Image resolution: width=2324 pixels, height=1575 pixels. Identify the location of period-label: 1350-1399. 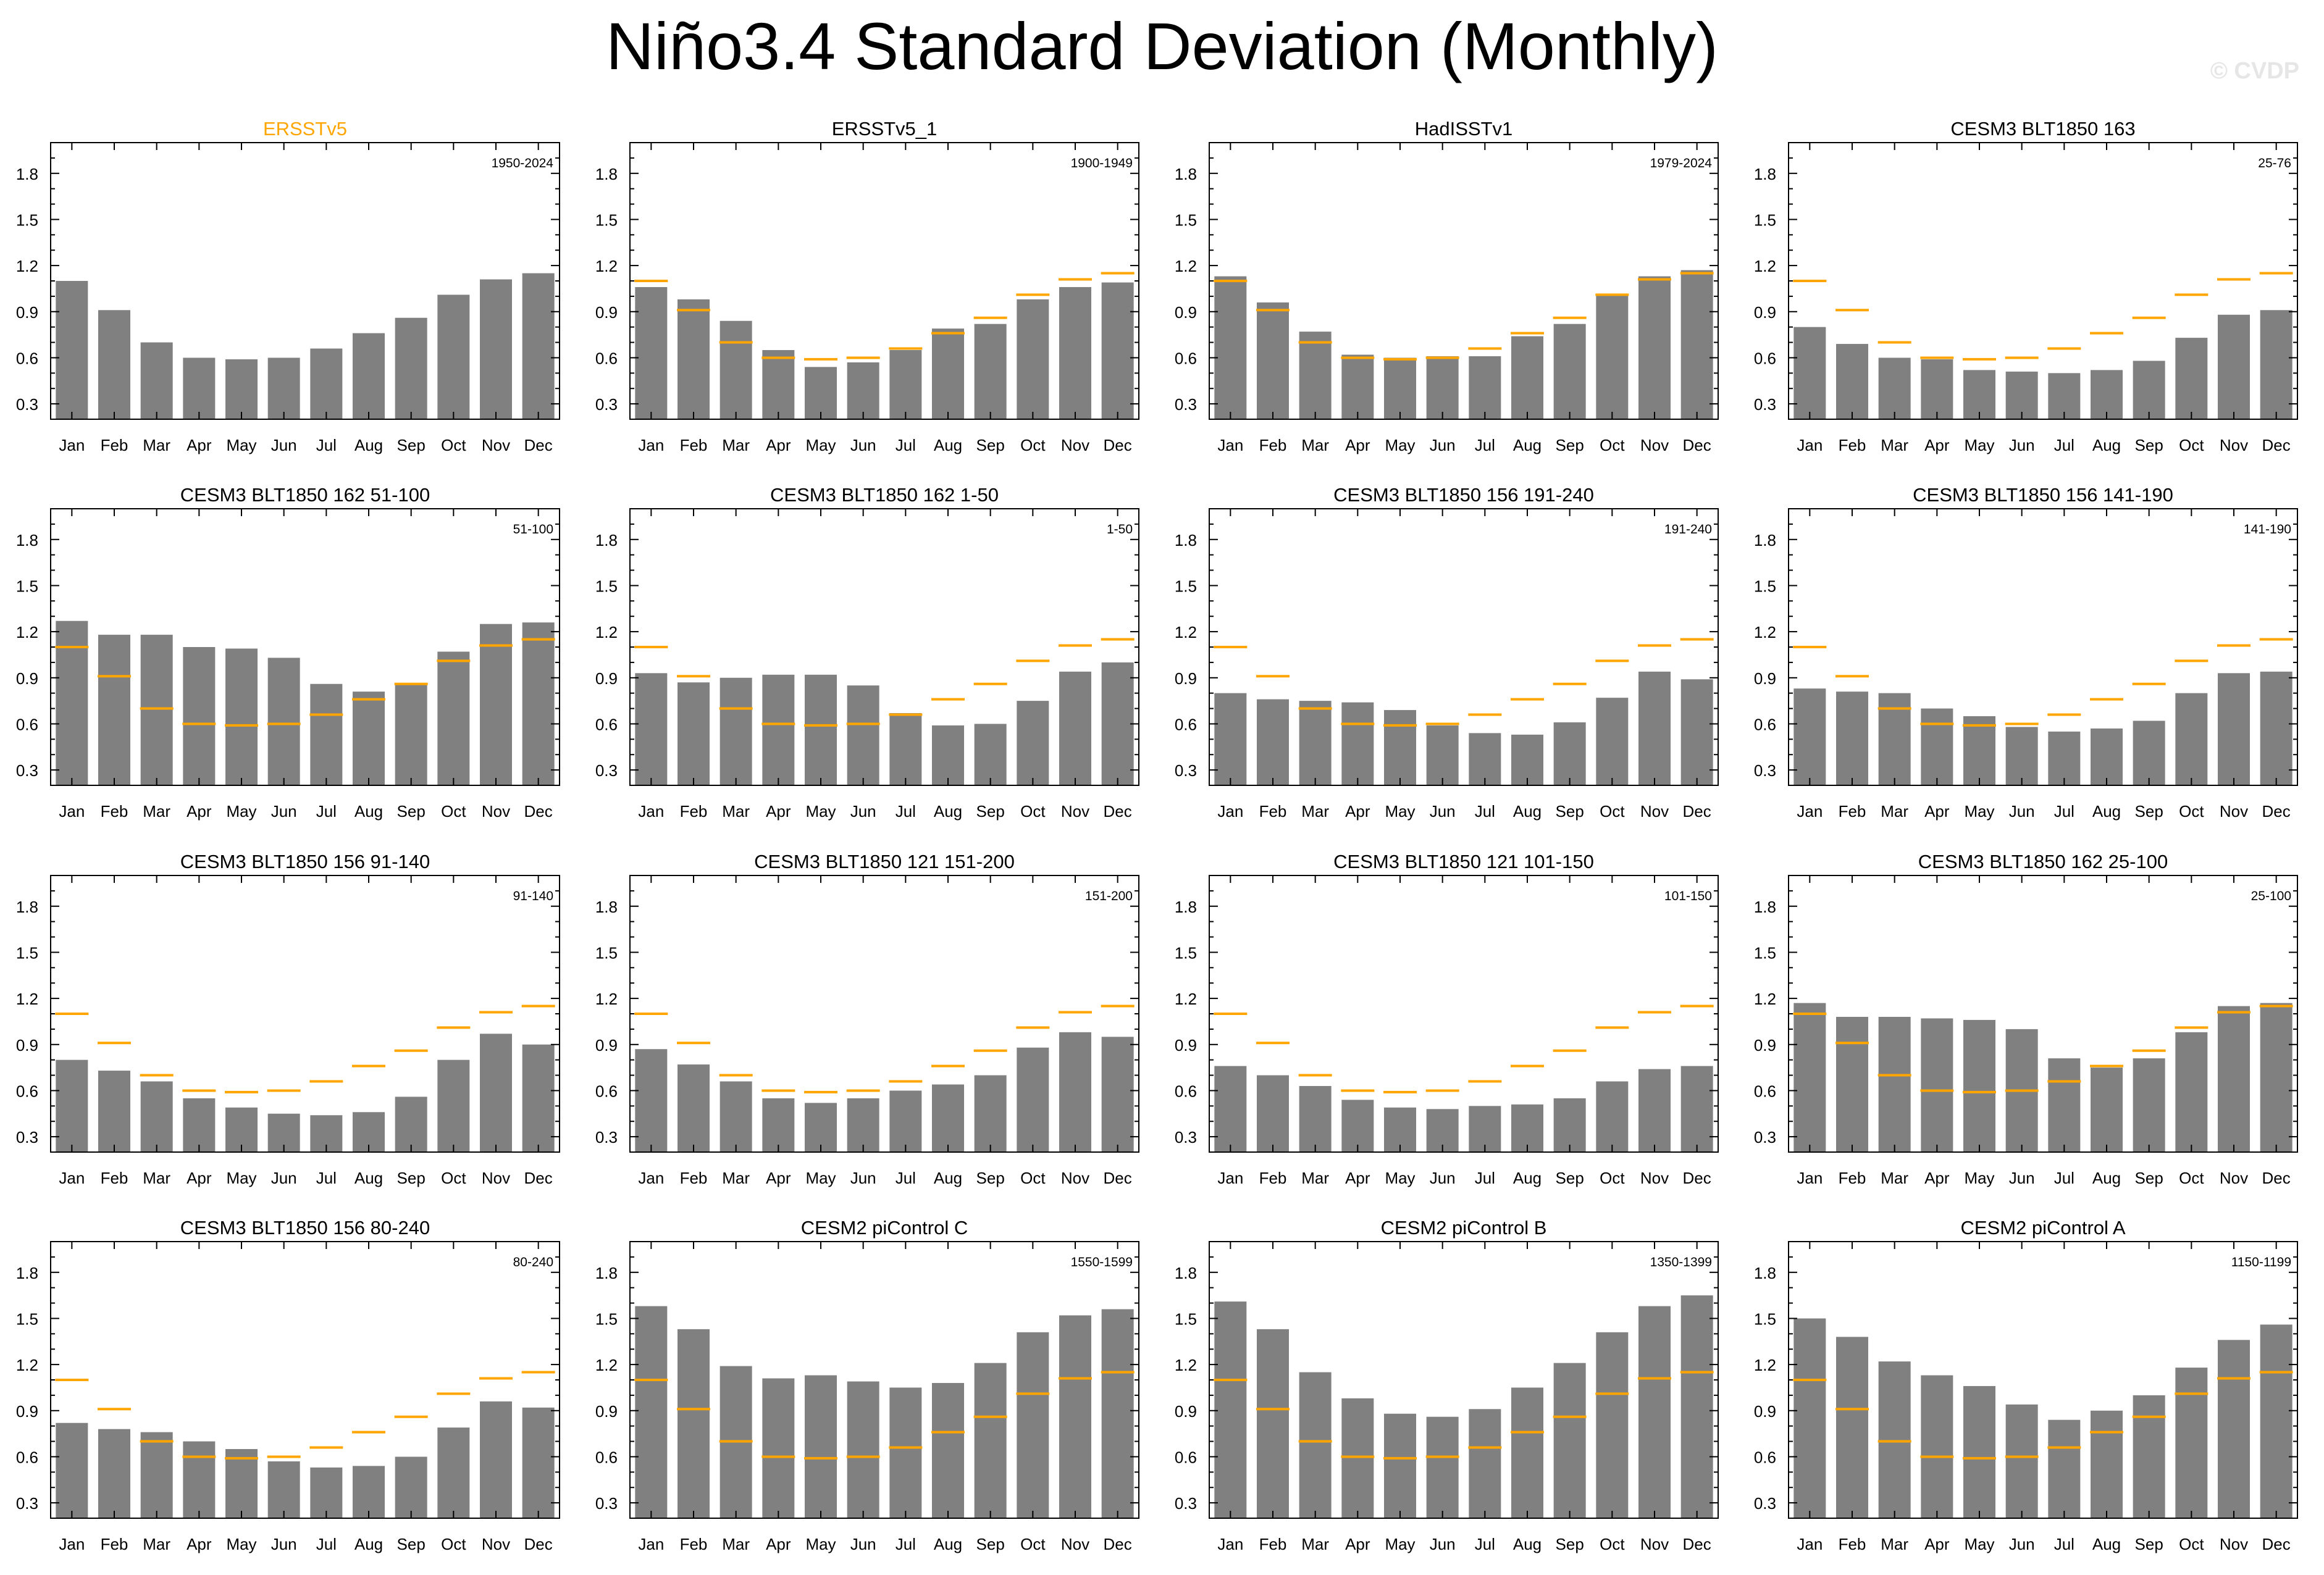
(1681, 1262).